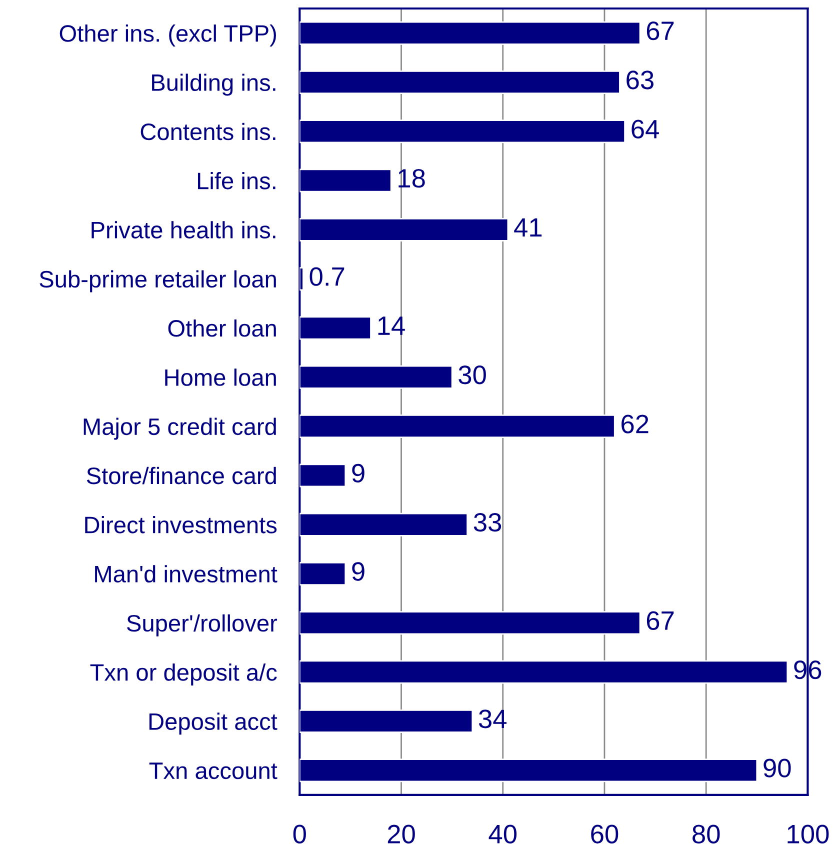  Describe the element at coordinates (220, 377) in the screenshot. I see `y-tick-label: Home loan` at that location.